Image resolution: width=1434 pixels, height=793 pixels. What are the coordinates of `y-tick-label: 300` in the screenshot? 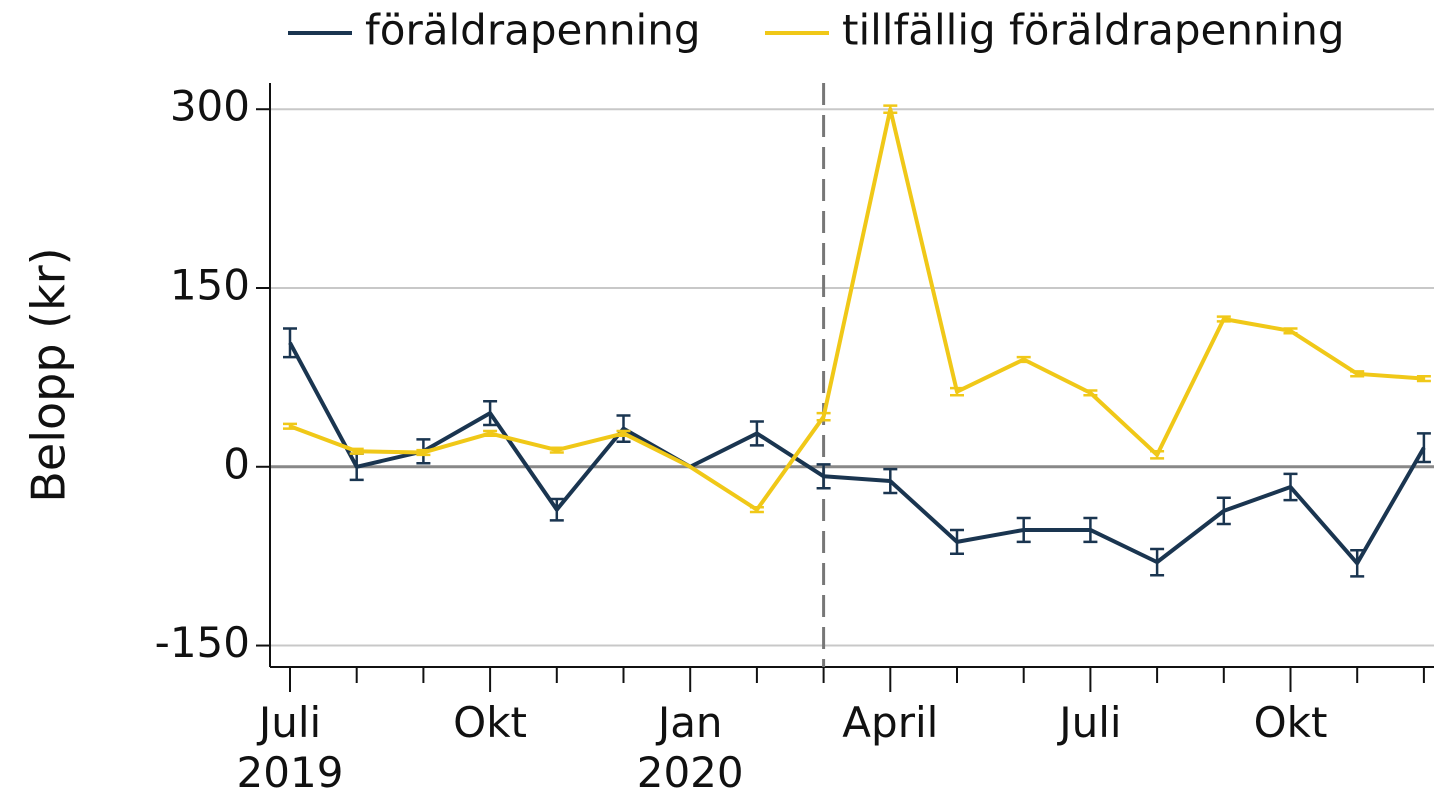 It's located at (210, 106).